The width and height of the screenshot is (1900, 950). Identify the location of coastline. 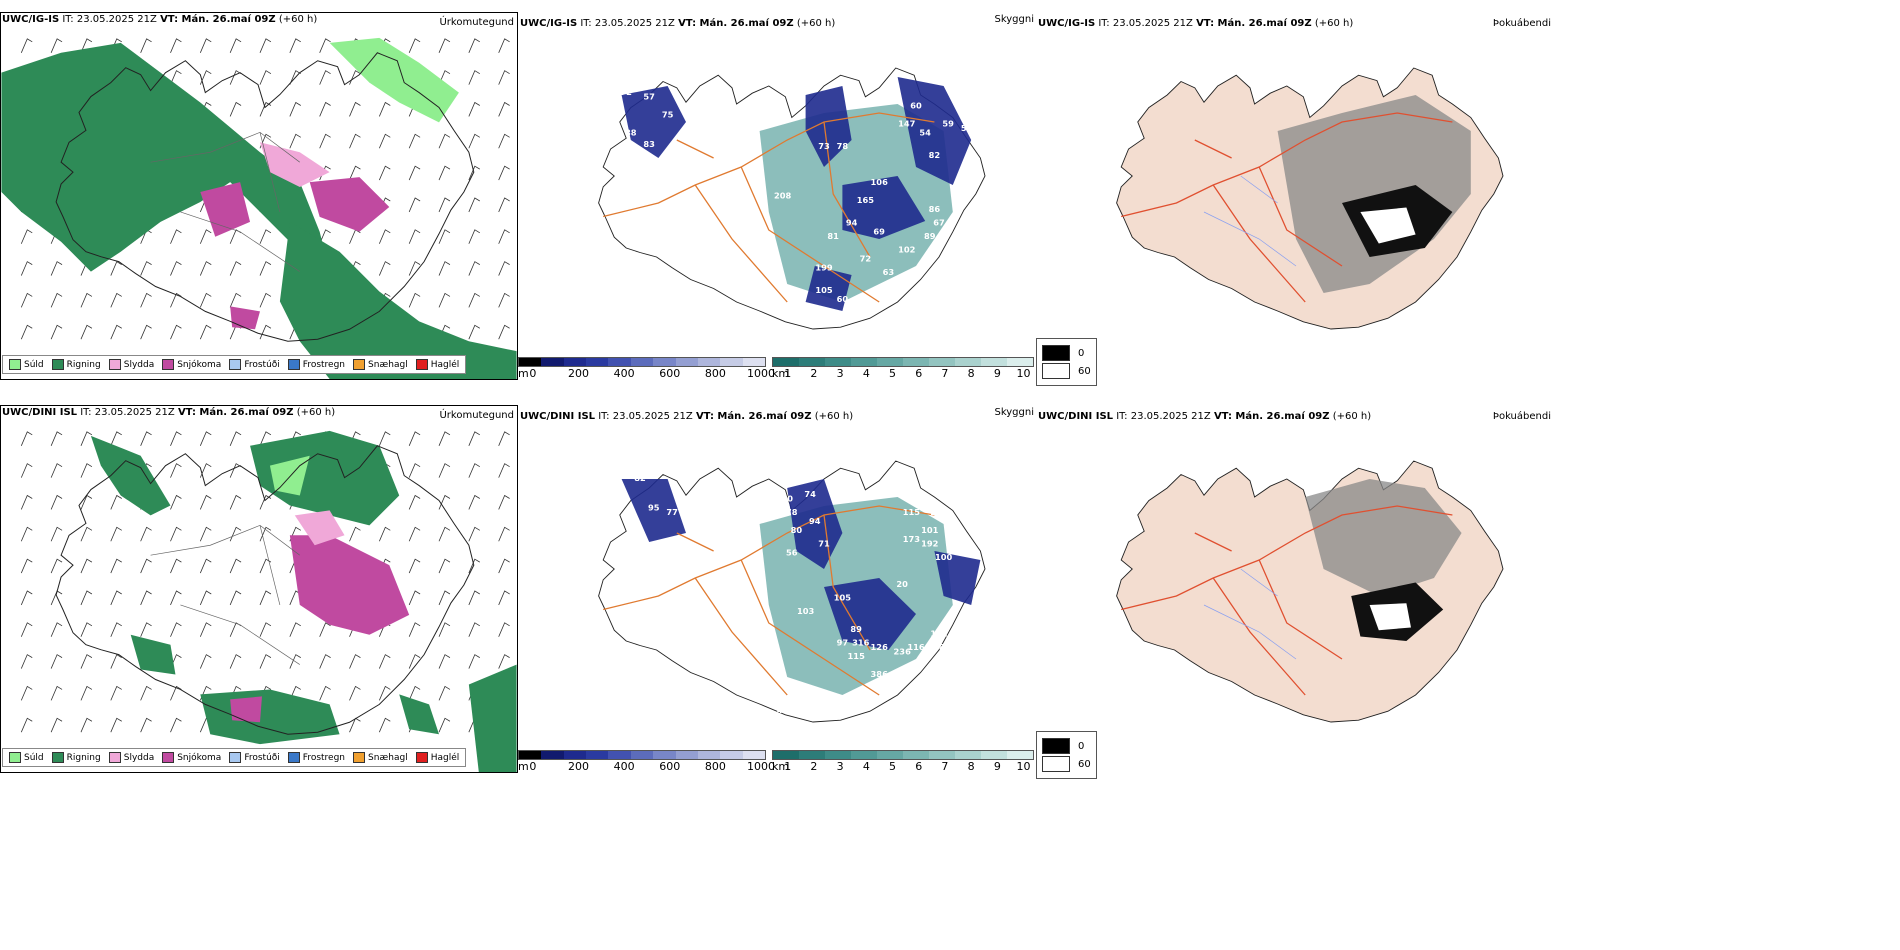
(265, 590).